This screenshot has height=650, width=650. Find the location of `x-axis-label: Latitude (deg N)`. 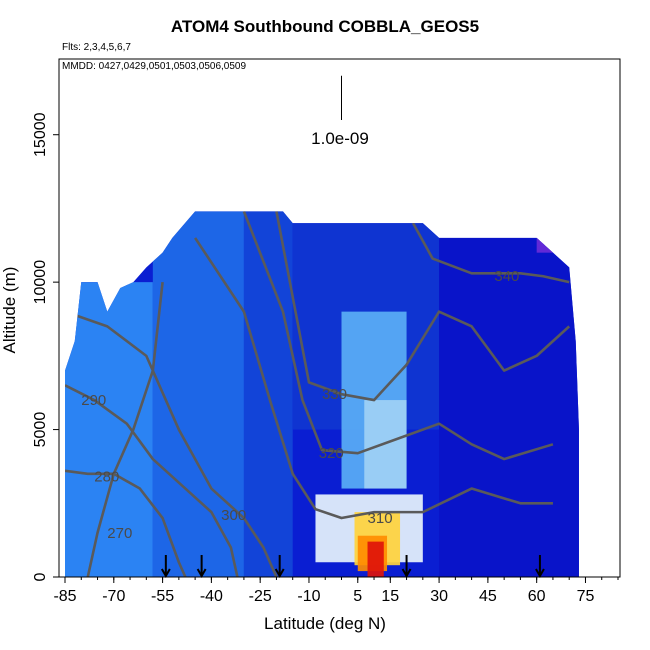

x-axis-label: Latitude (deg N) is located at coordinates (325, 623).